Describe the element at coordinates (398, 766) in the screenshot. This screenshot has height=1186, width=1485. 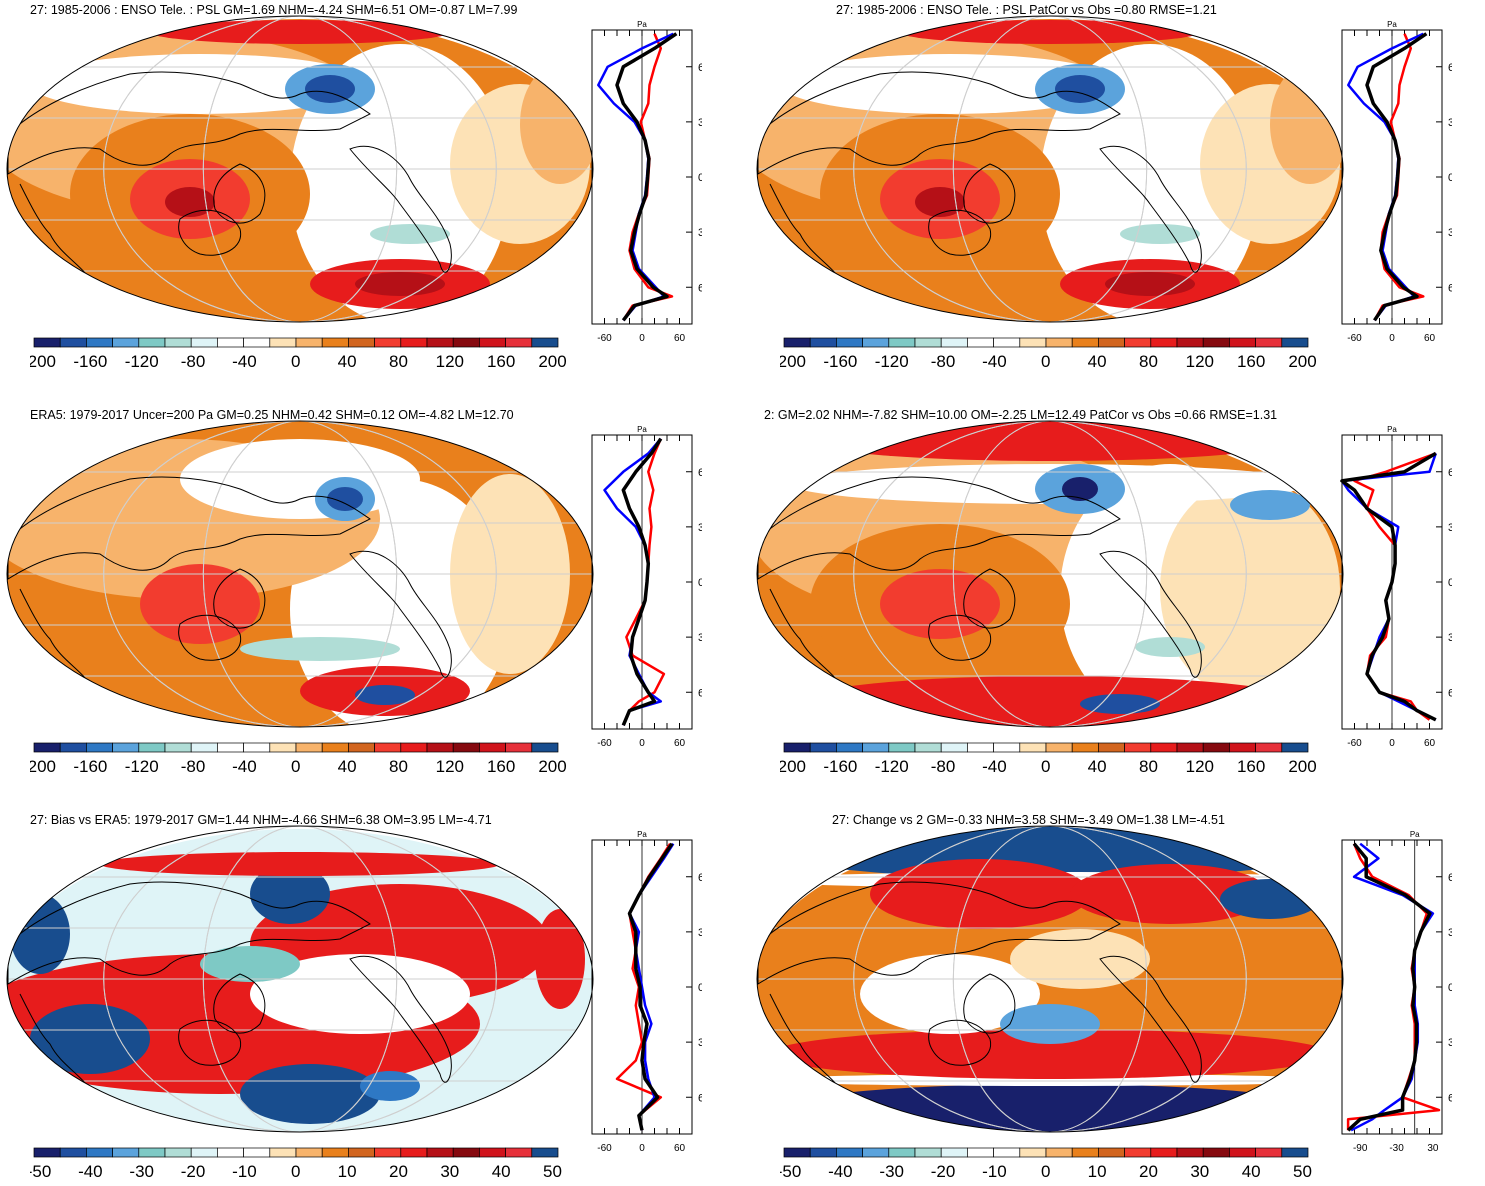
I see `colorbar-label: 80` at that location.